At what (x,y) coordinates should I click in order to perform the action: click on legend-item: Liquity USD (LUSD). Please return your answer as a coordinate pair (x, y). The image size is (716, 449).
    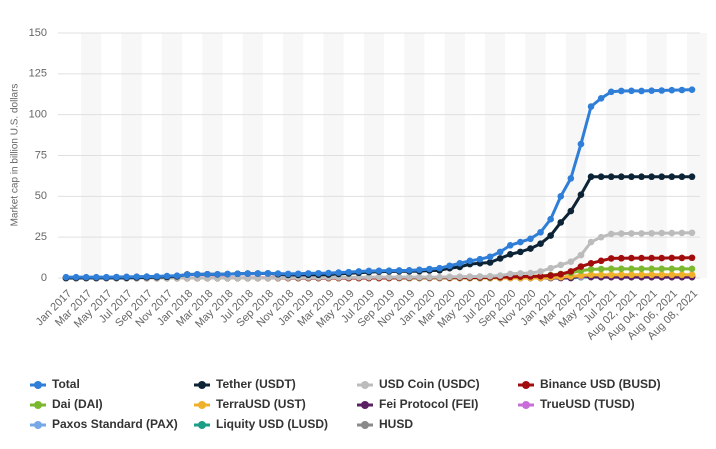
    Looking at the image, I should click on (261, 424).